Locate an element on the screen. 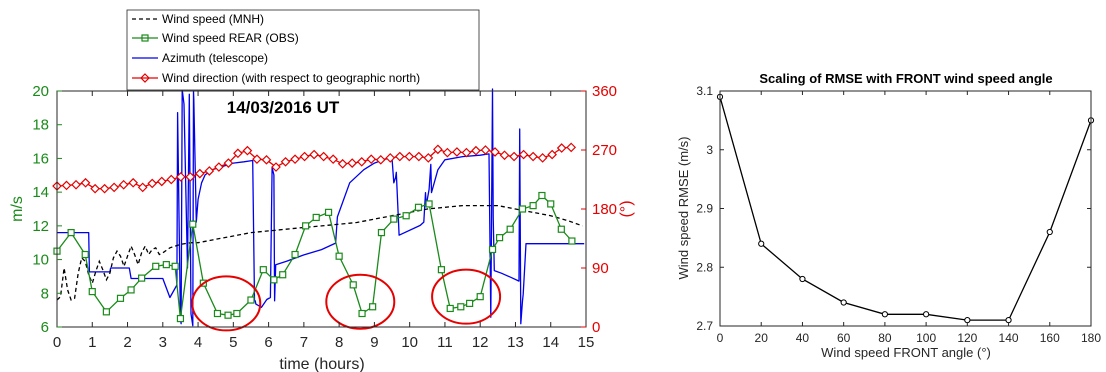 This screenshot has width=1106, height=372. x-tick-label: 2 is located at coordinates (127, 342).